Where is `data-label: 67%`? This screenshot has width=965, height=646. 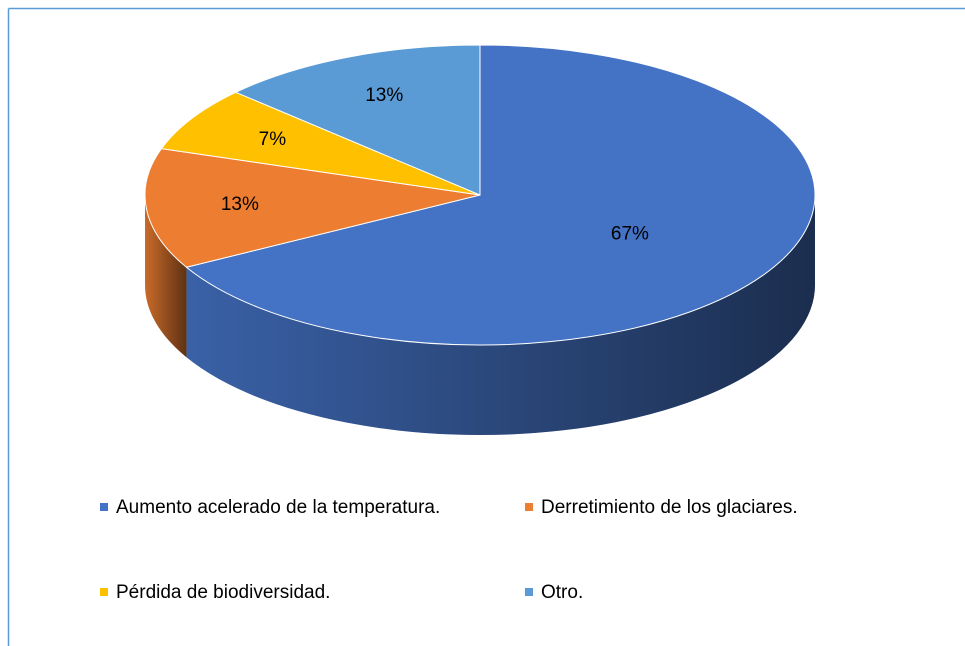 data-label: 67% is located at coordinates (630, 234).